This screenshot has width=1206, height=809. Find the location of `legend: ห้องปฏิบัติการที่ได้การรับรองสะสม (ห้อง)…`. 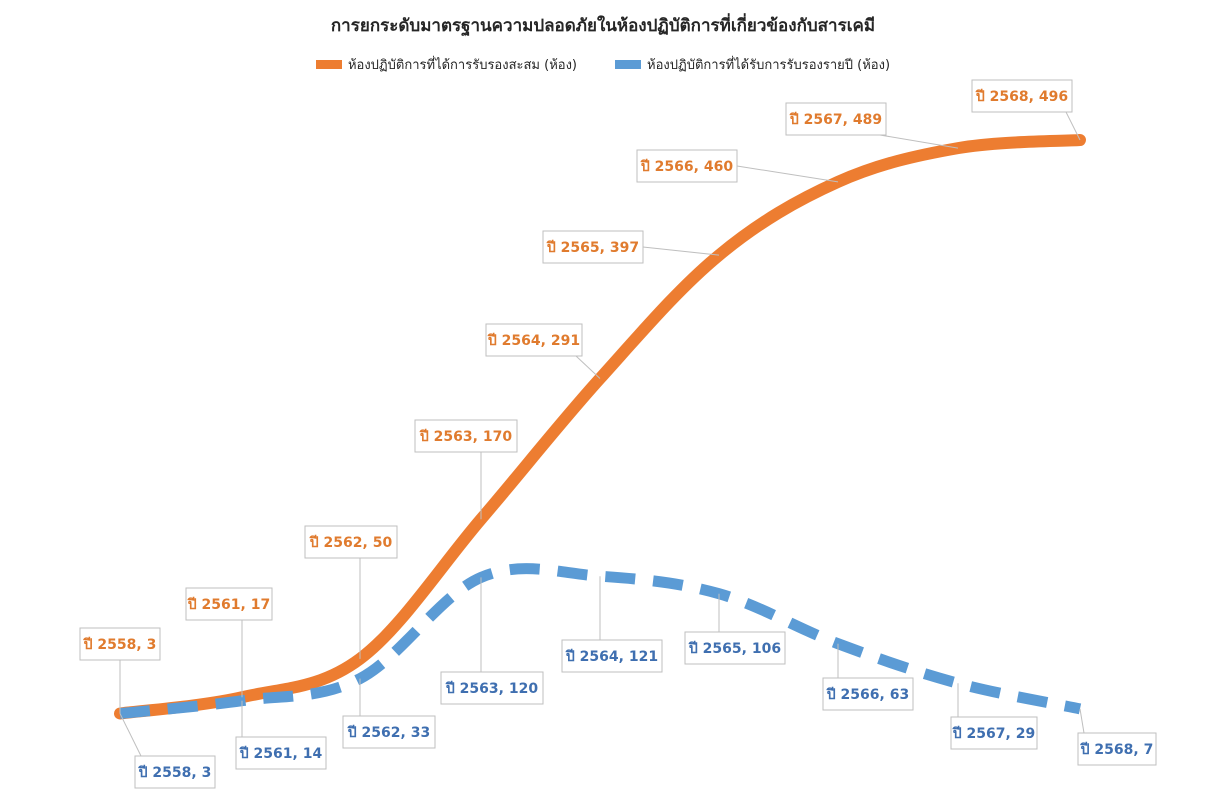

legend: ห้องปฏิบัติการที่ได้การรับรองสะสม (ห้อง)… is located at coordinates (603, 64).